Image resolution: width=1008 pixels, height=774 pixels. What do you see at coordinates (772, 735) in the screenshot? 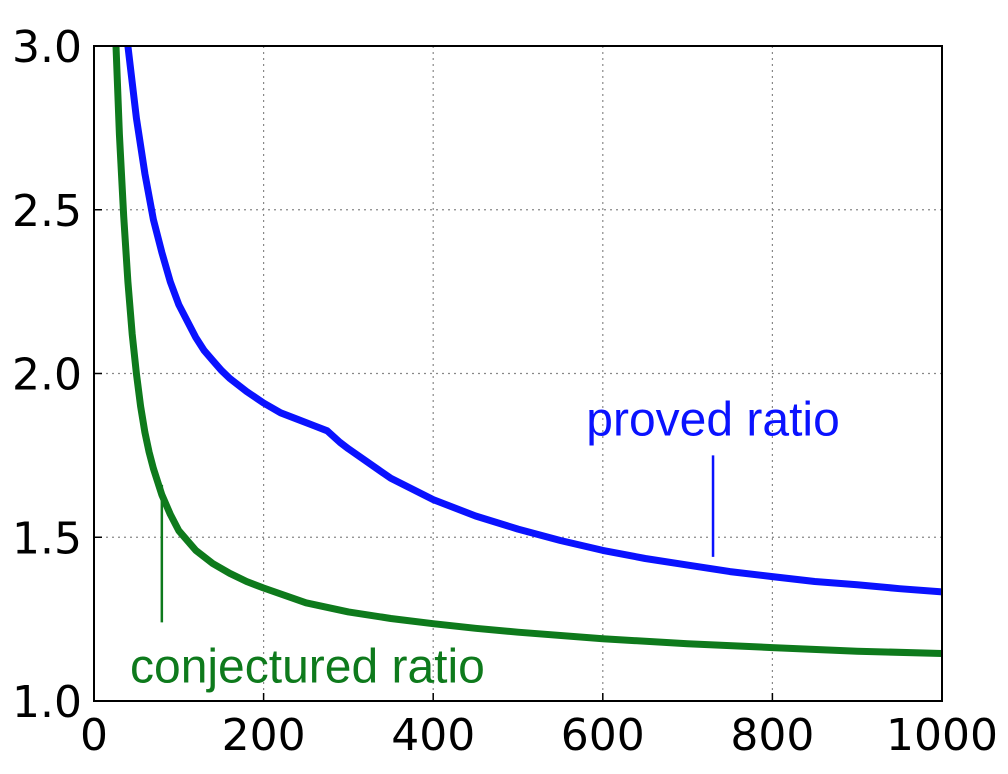
I see `x-tick-label: 800` at bounding box center [772, 735].